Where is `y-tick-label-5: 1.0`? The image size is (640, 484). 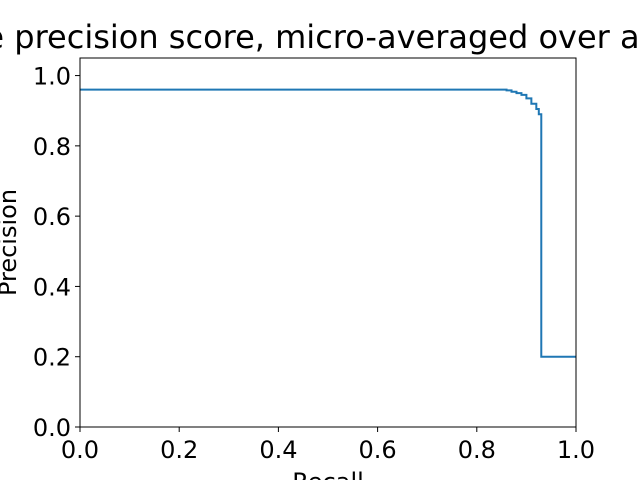
y-tick-label-5: 1.0 is located at coordinates (52, 77).